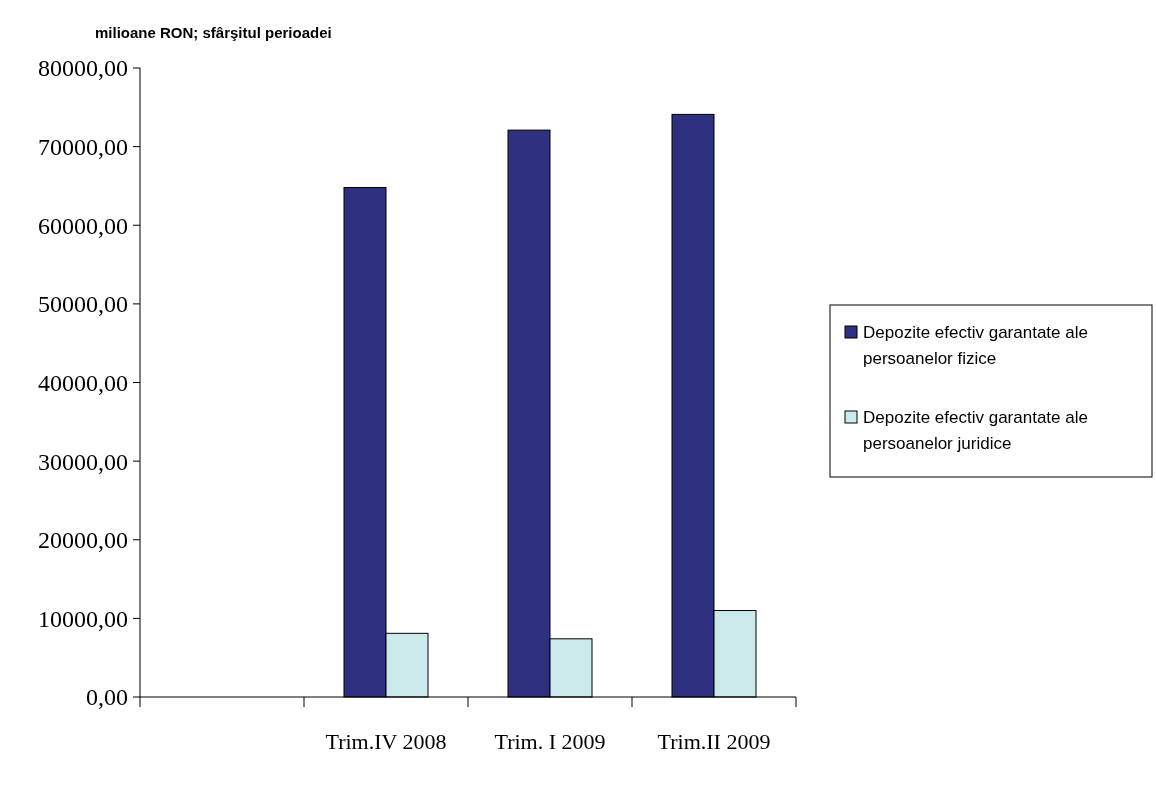 This screenshot has width=1156, height=786. Describe the element at coordinates (83, 461) in the screenshot. I see `y-tick-label: 30000,00` at that location.